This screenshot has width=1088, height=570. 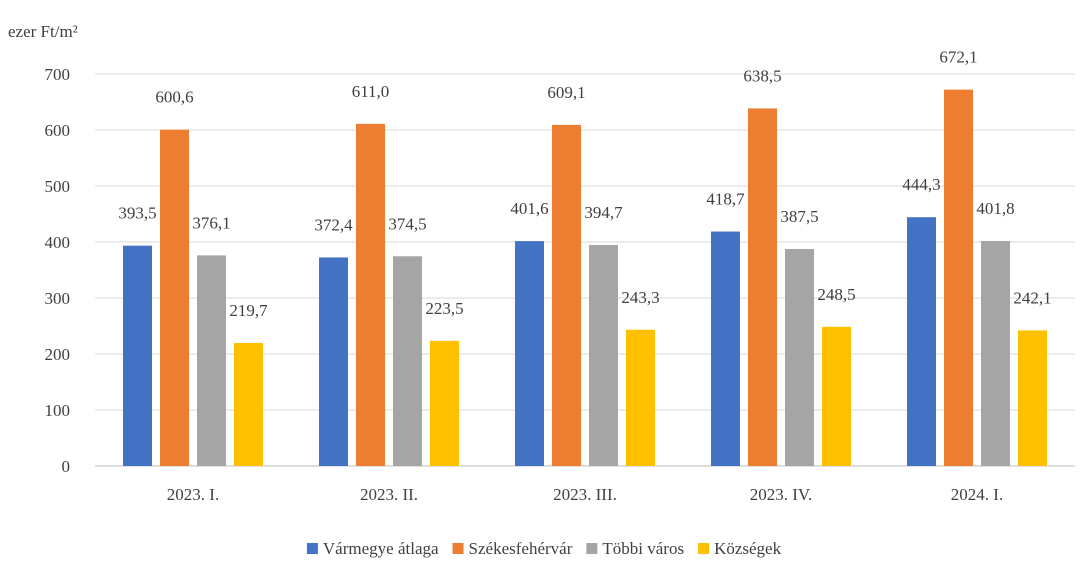 I want to click on y-unit-label: ezer Ft/m², so click(x=43, y=31).